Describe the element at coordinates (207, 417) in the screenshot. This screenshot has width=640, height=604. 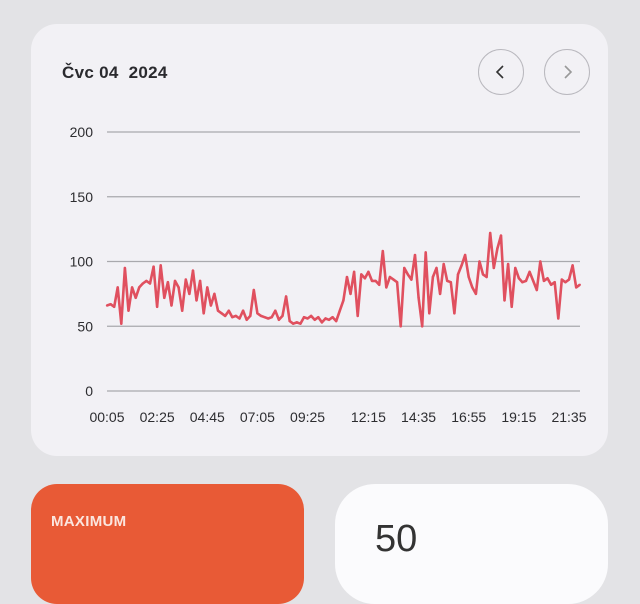
I see `x-tick-label: 04:45` at that location.